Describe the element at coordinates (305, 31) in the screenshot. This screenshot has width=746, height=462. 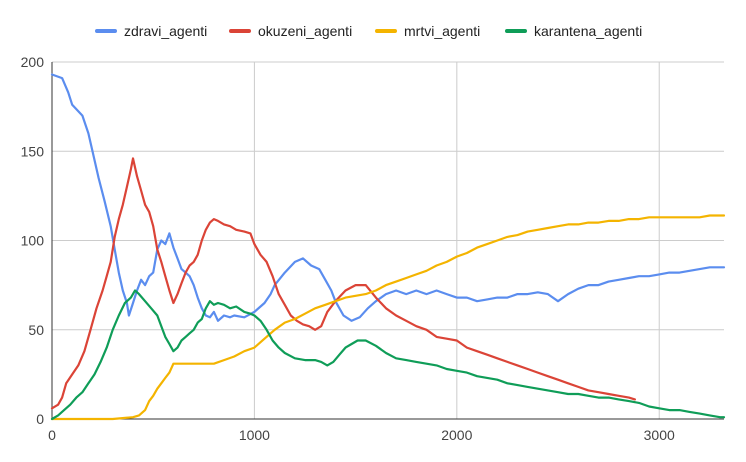
I see `legend-label-okuzeni-agenti: okuzeni_agenti` at that location.